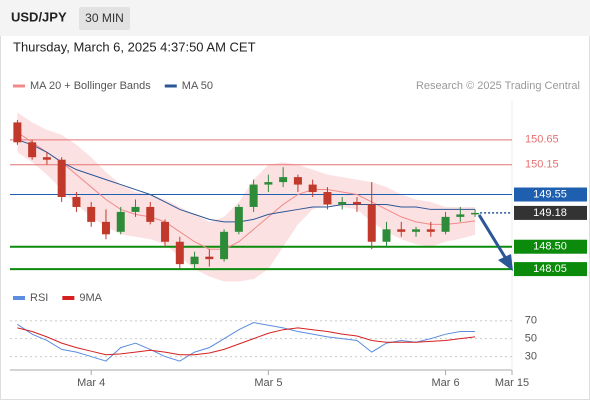  I want to click on rsi-line, so click(246, 342).